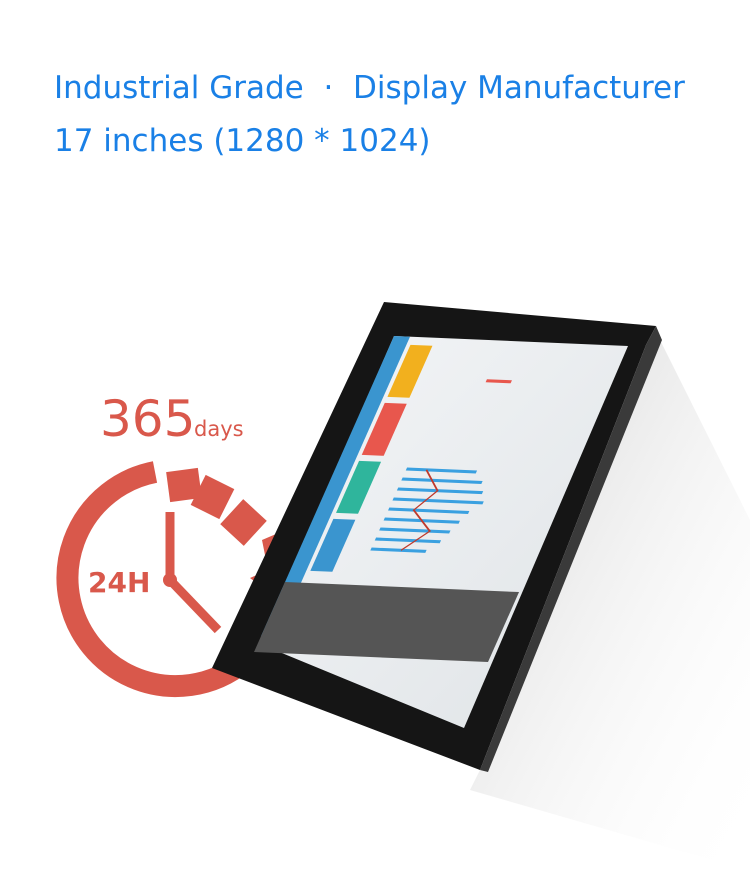  I want to click on tablet-edge, so click(571, 549).